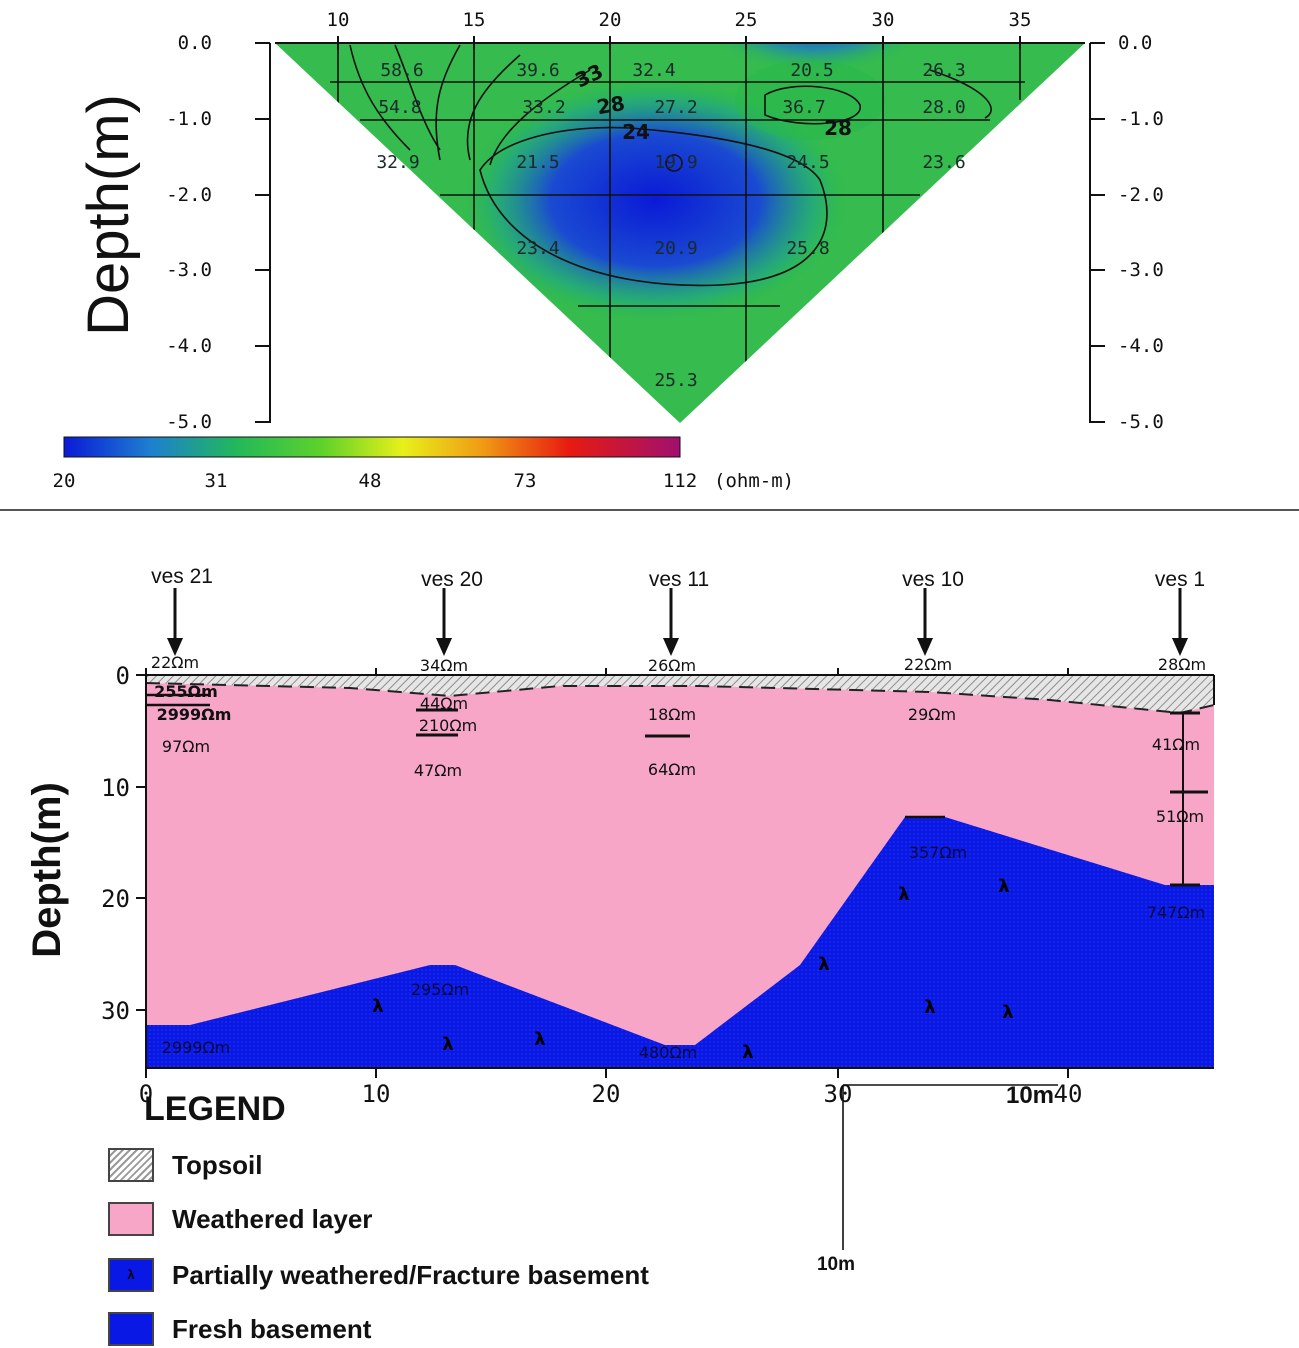 Image resolution: width=1299 pixels, height=1348 pixels. What do you see at coordinates (933, 579) in the screenshot?
I see `ves-label: ves 10` at bounding box center [933, 579].